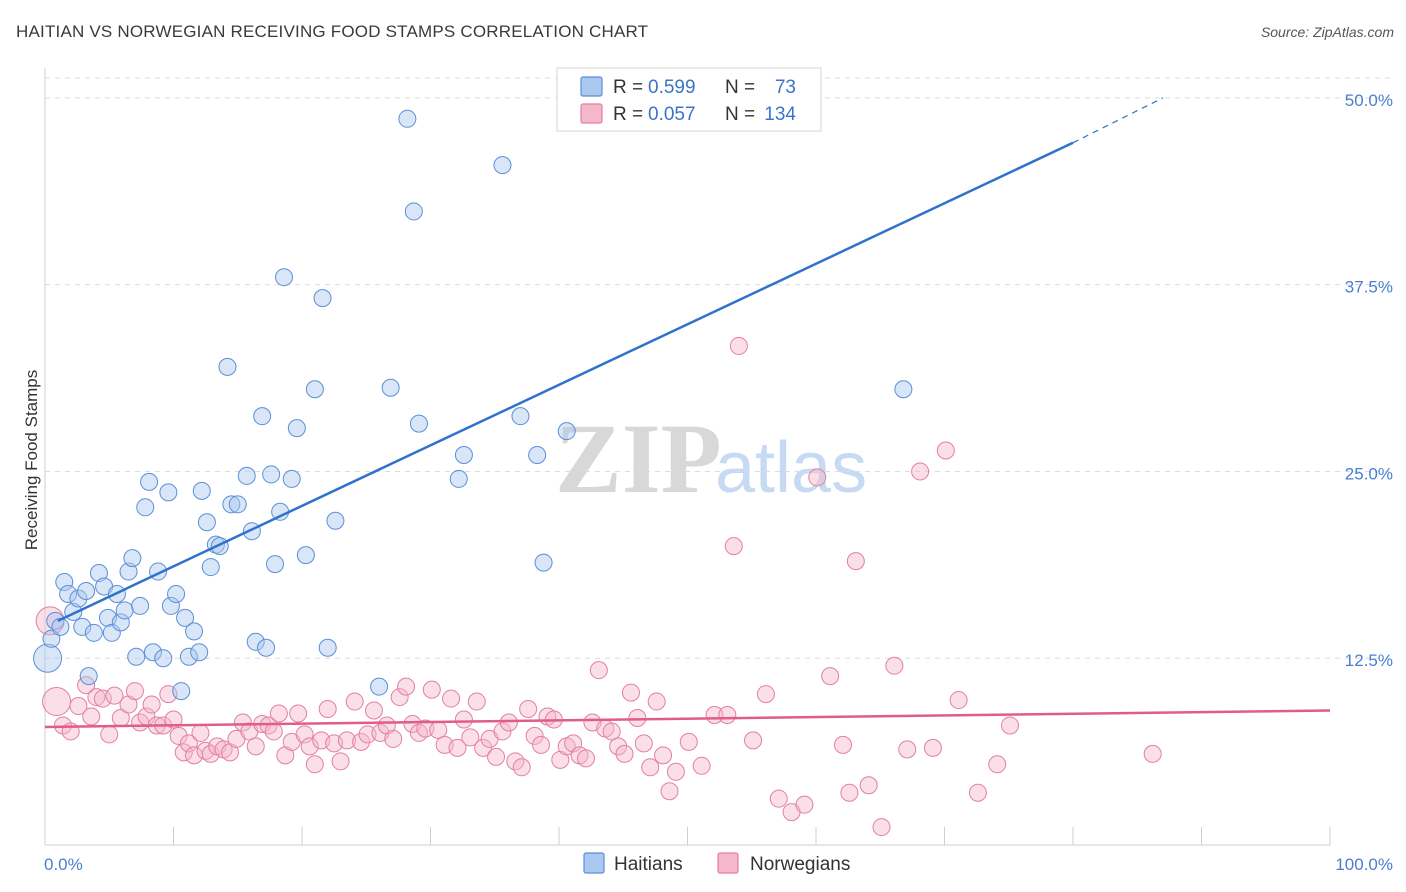 The width and height of the screenshot is (1406, 892). What do you see at coordinates (800, 864) in the screenshot?
I see `bottom-legend-norwegians: Norwegians` at bounding box center [800, 864].